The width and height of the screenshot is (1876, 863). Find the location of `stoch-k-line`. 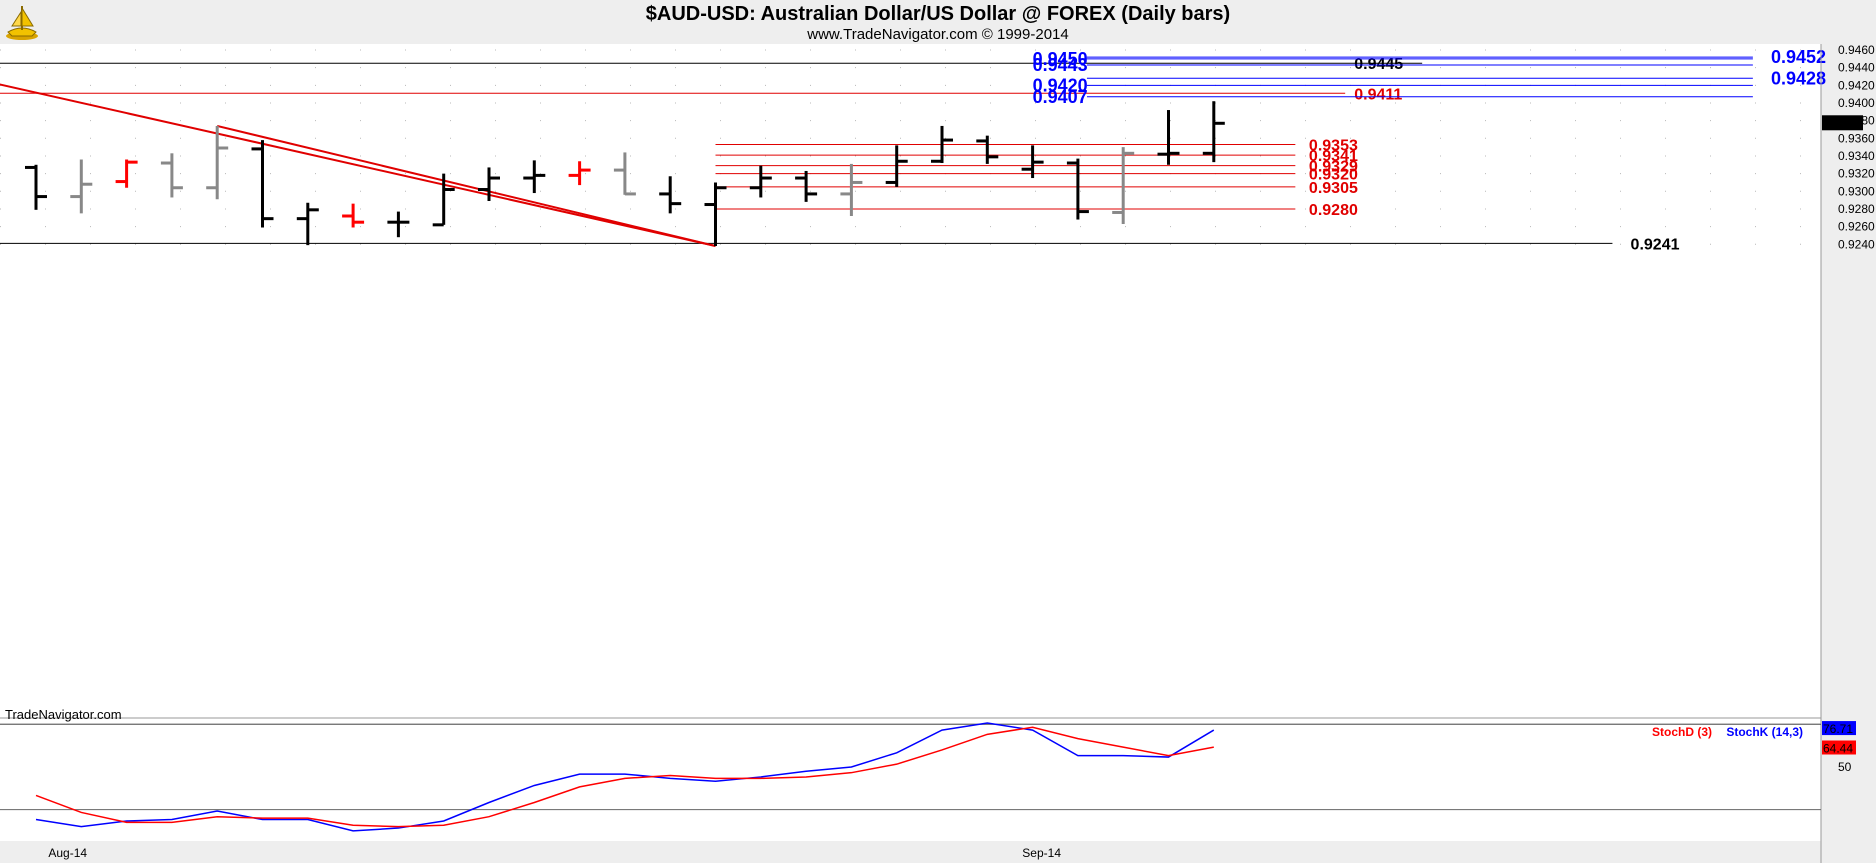

stoch-k-line is located at coordinates (625, 777).